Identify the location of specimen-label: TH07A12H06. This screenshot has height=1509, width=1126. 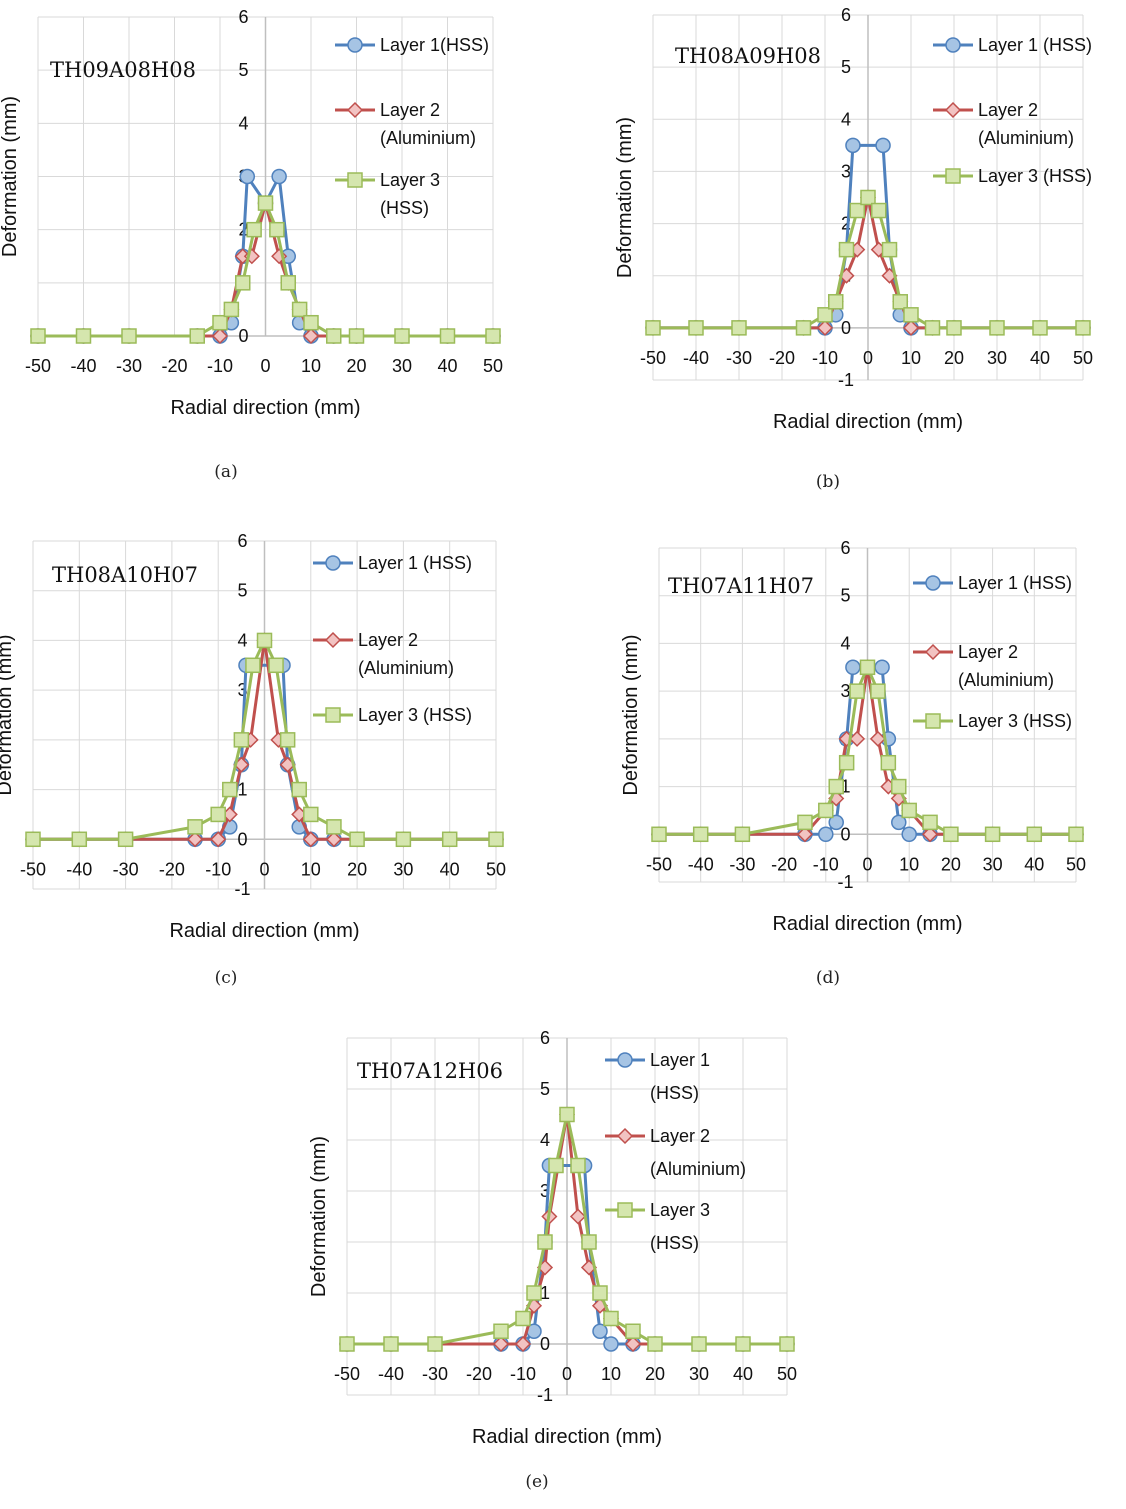
(430, 1071).